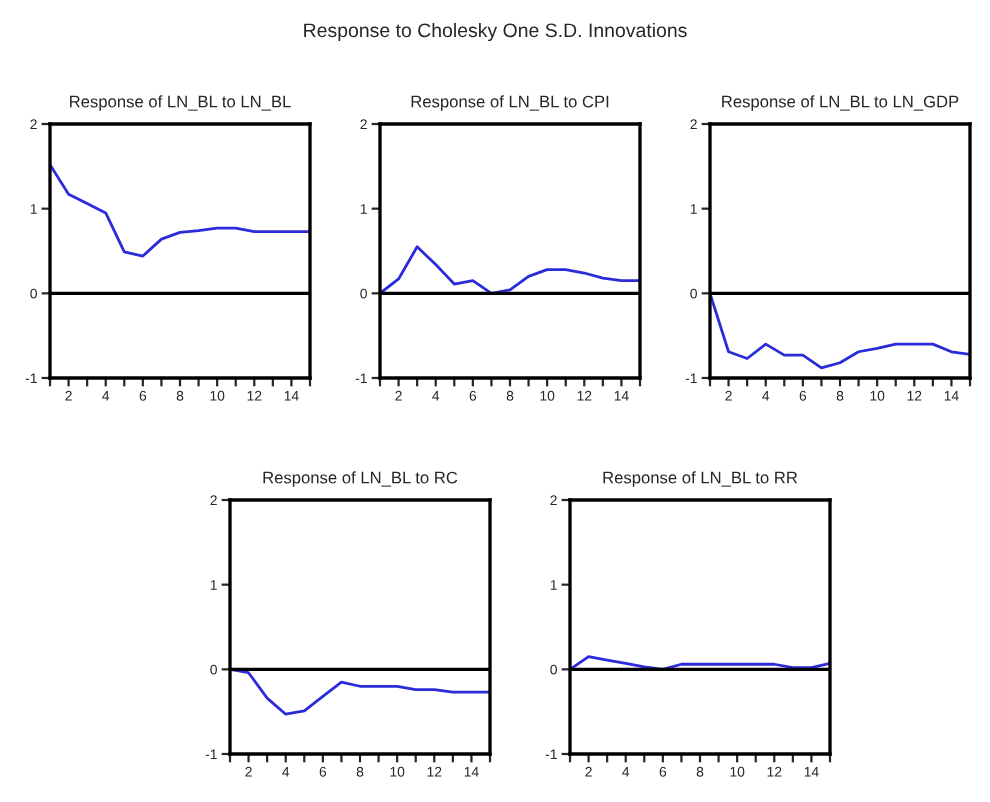 This screenshot has width=990, height=802. Describe the element at coordinates (510, 103) in the screenshot. I see `chart-title: Response of LN_BL to CPI` at that location.